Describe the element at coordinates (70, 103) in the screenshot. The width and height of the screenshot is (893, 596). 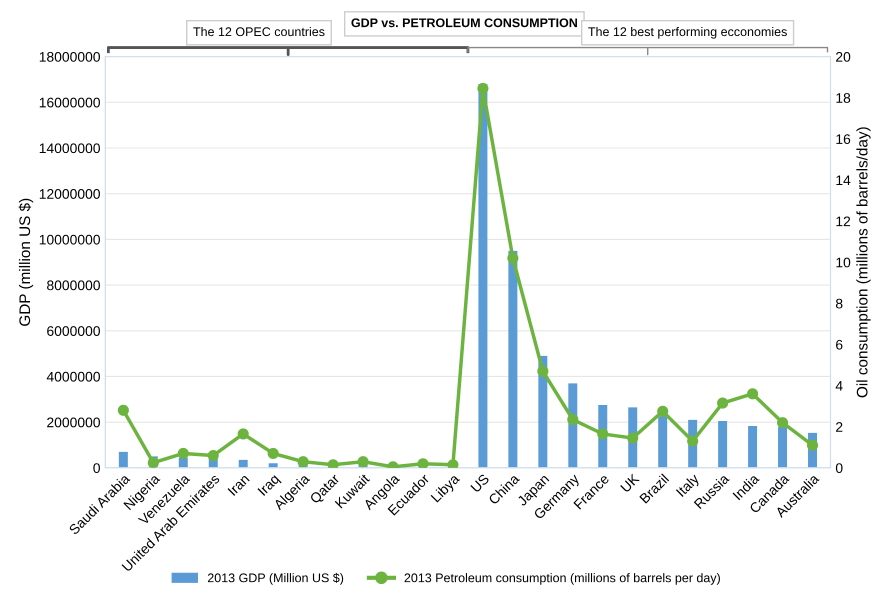
I see `y-tick-label: 16000000` at that location.